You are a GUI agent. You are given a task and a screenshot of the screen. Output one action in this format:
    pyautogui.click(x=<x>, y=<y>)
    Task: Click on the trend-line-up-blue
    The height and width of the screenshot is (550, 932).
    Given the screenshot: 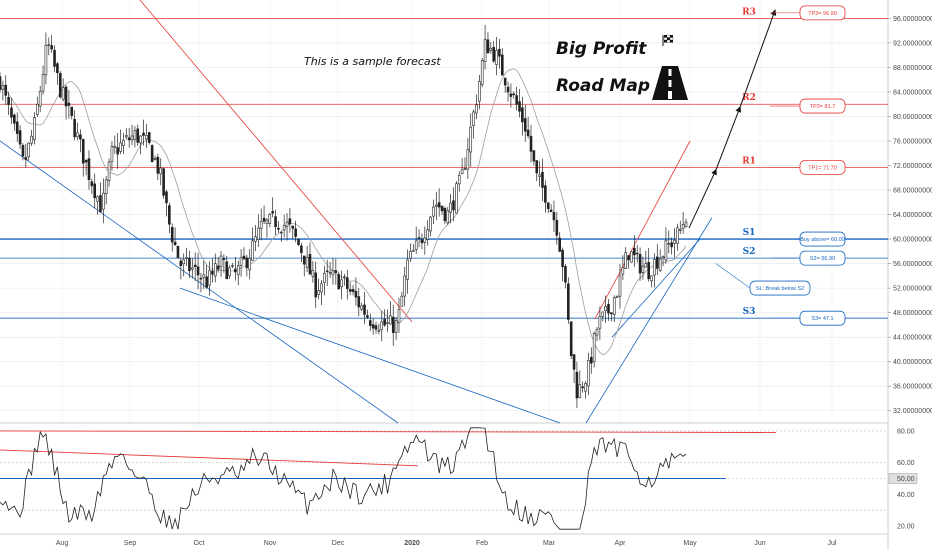 What is the action you would take?
    pyautogui.click(x=649, y=320)
    